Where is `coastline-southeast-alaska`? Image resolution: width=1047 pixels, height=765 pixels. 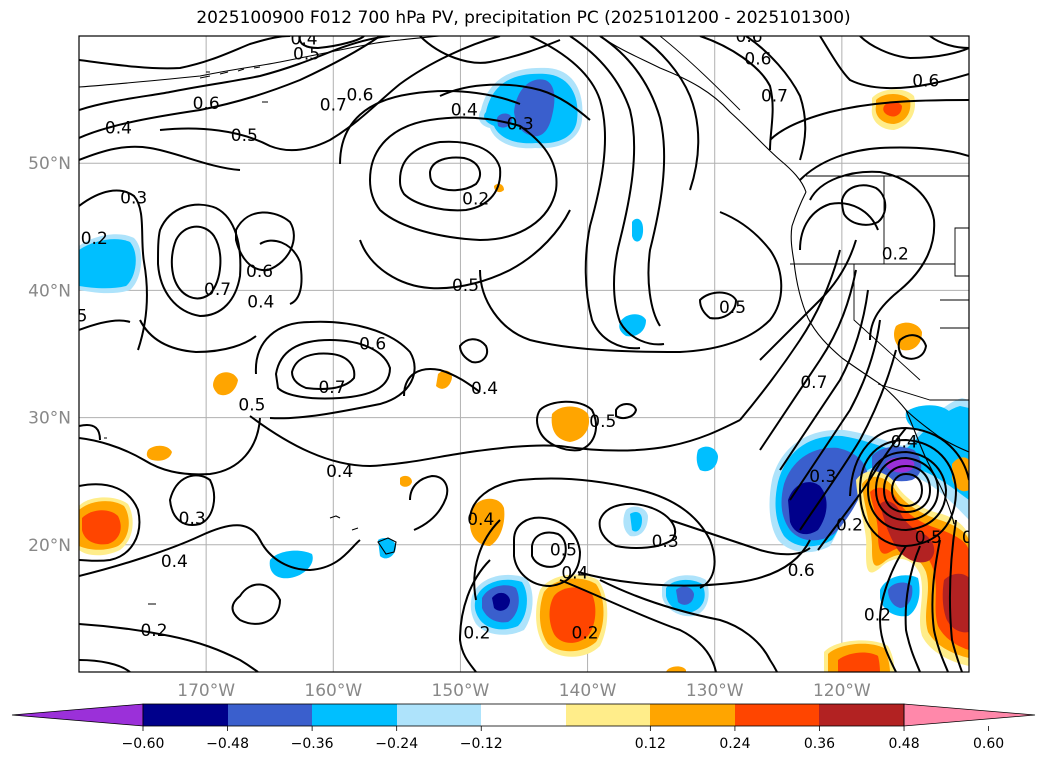
coastline-southeast-alaska is located at coordinates (703, 114).